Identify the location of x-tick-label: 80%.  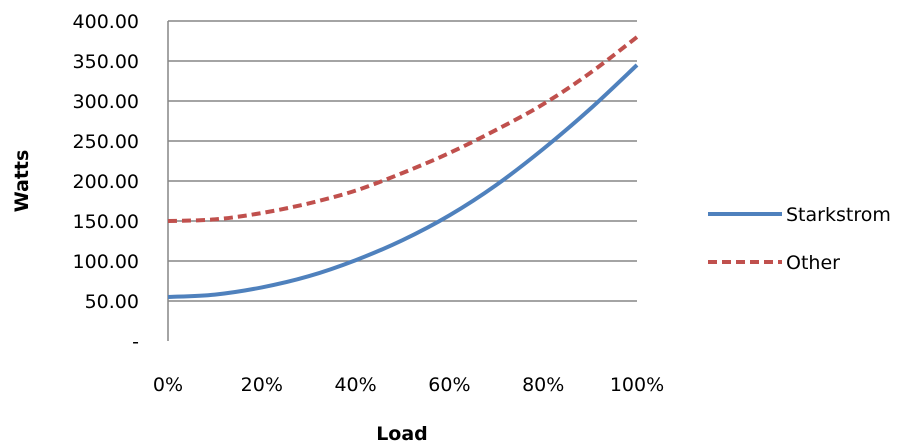
(543, 385).